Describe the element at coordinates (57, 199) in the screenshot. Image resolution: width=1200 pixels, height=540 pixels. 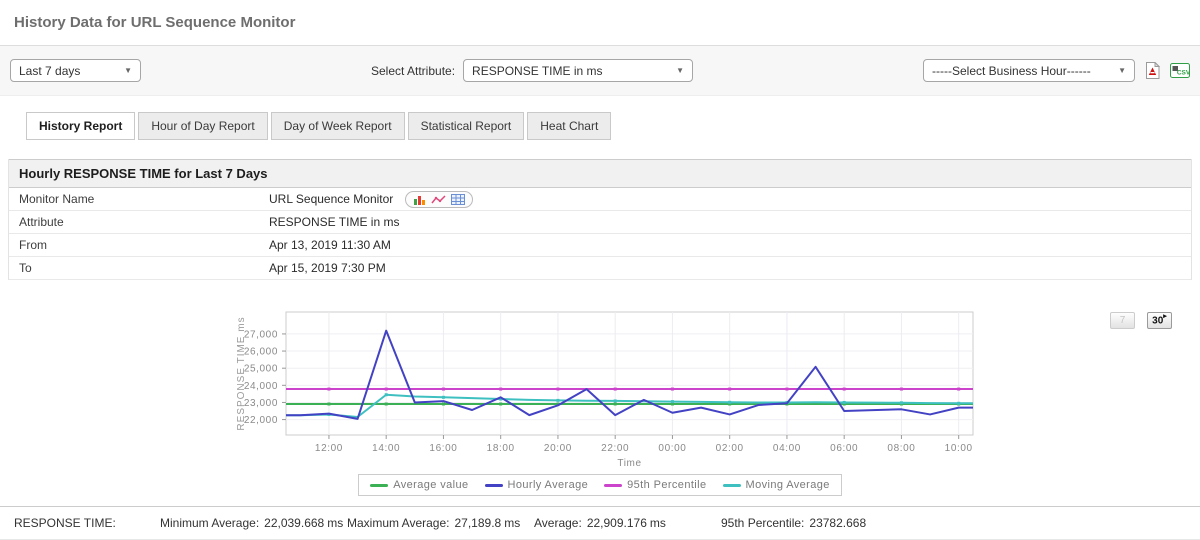
I see `row-label: Monitor Name` at that location.